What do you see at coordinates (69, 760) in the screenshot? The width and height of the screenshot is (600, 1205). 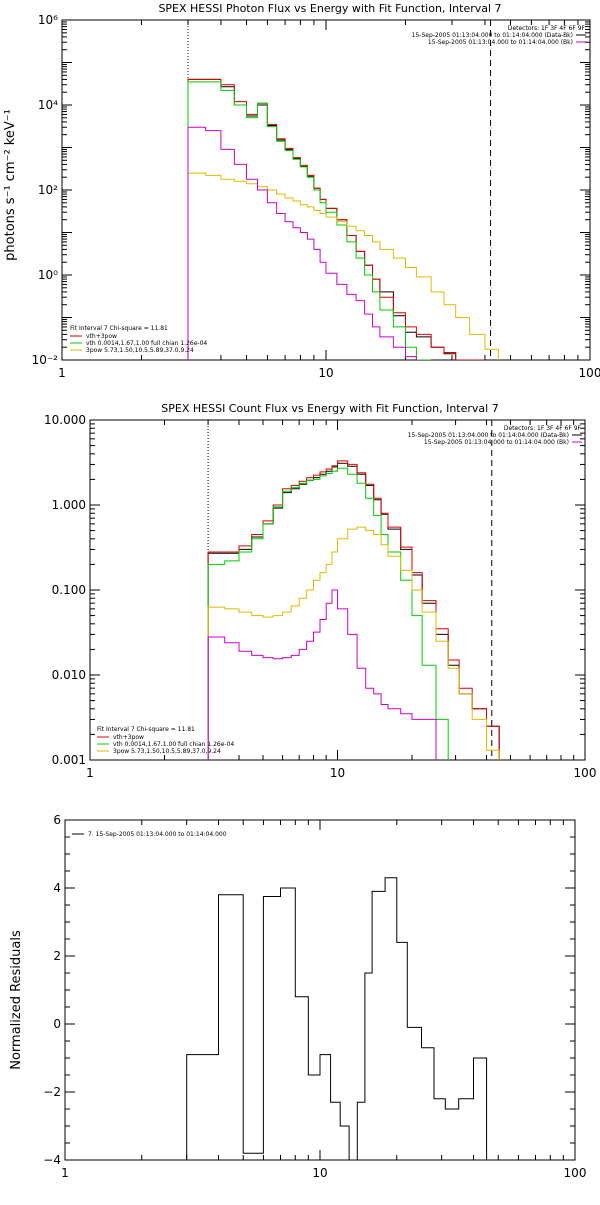 I see `y-tick-label: 0.001` at bounding box center [69, 760].